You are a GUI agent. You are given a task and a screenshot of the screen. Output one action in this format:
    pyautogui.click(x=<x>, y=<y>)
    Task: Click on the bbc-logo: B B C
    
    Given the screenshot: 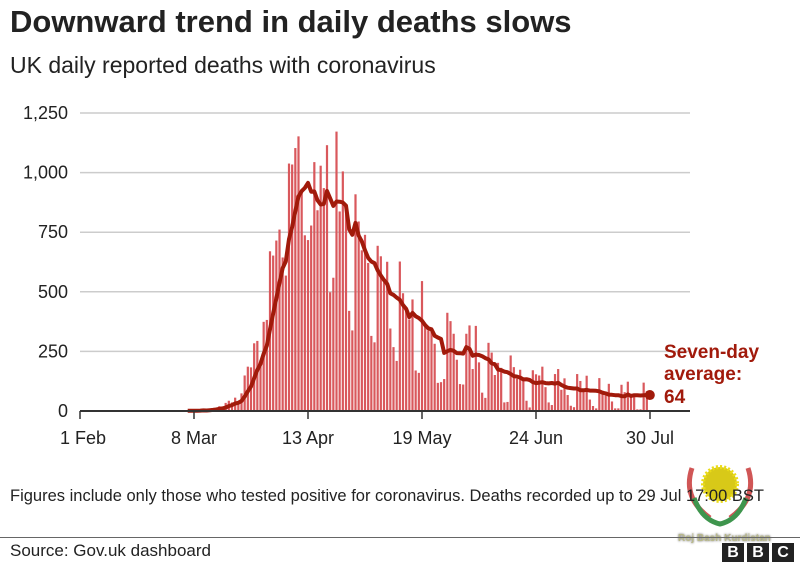 What is the action you would take?
    pyautogui.click(x=758, y=552)
    